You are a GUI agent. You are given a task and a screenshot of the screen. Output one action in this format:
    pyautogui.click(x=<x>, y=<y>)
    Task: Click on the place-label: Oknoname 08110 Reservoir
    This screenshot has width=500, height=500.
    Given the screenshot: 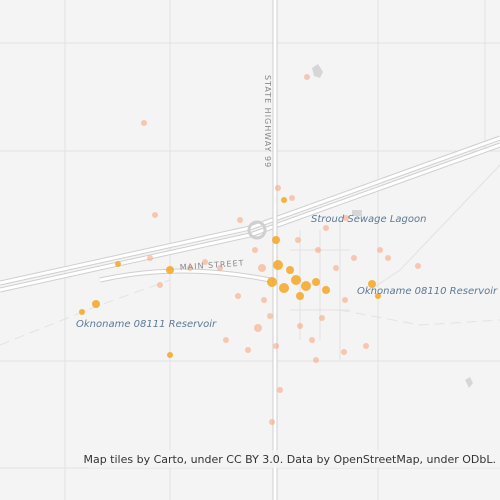 What is the action you would take?
    pyautogui.click(x=427, y=291)
    